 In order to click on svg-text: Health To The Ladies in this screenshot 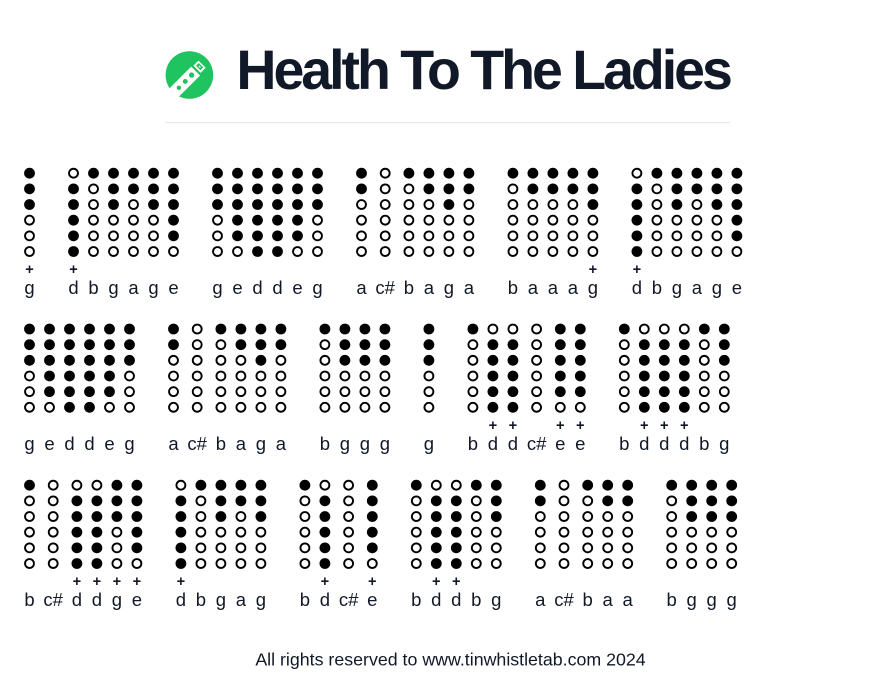, I will do `click(484, 70)`.